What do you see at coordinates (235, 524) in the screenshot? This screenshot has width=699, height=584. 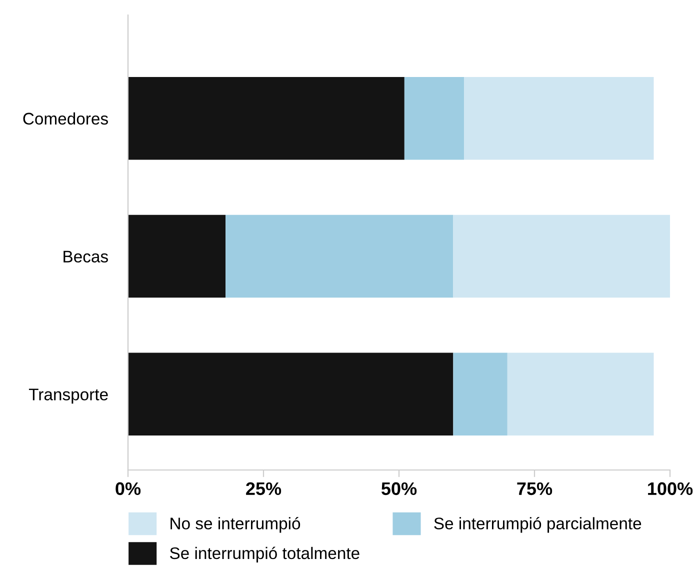 I see `legend-label: No se interrumpió` at bounding box center [235, 524].